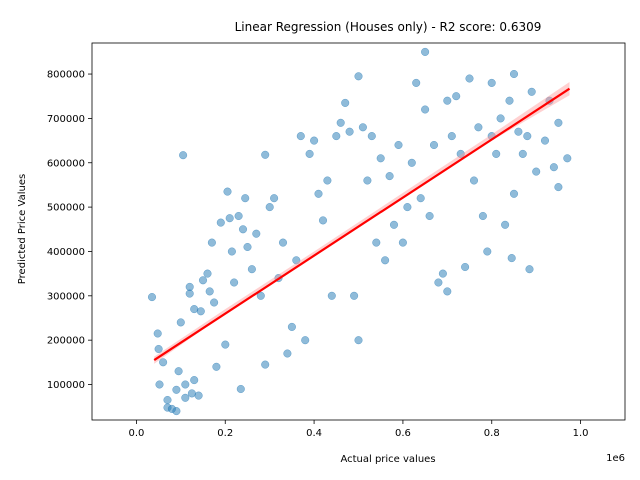 The height and width of the screenshot is (480, 640). Describe the element at coordinates (581, 433) in the screenshot. I see `x-tick-label: 1.0` at that location.